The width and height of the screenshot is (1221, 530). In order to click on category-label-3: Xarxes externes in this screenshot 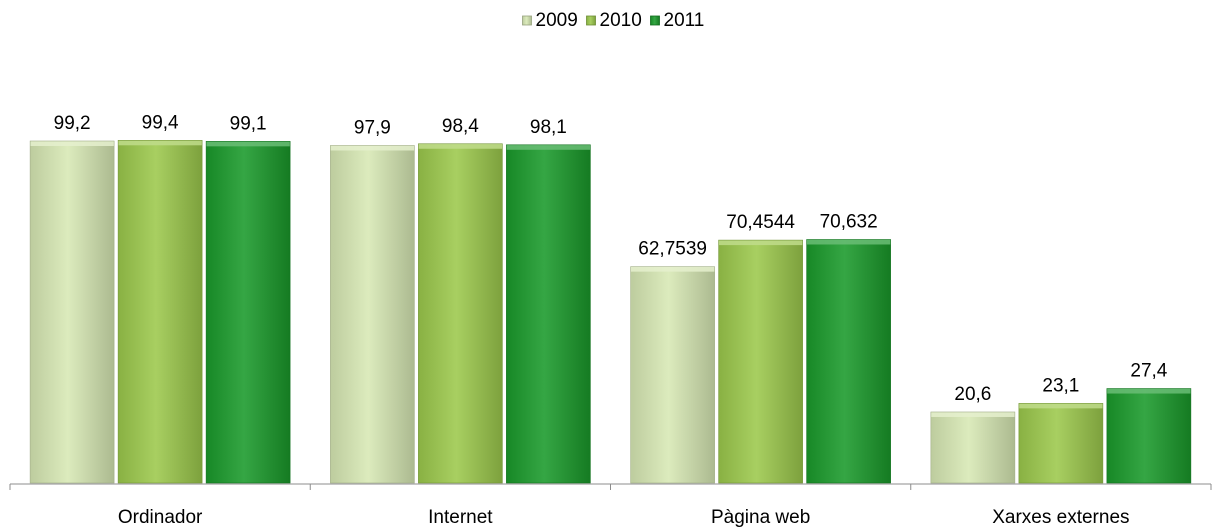, I will do `click(1060, 517)`.